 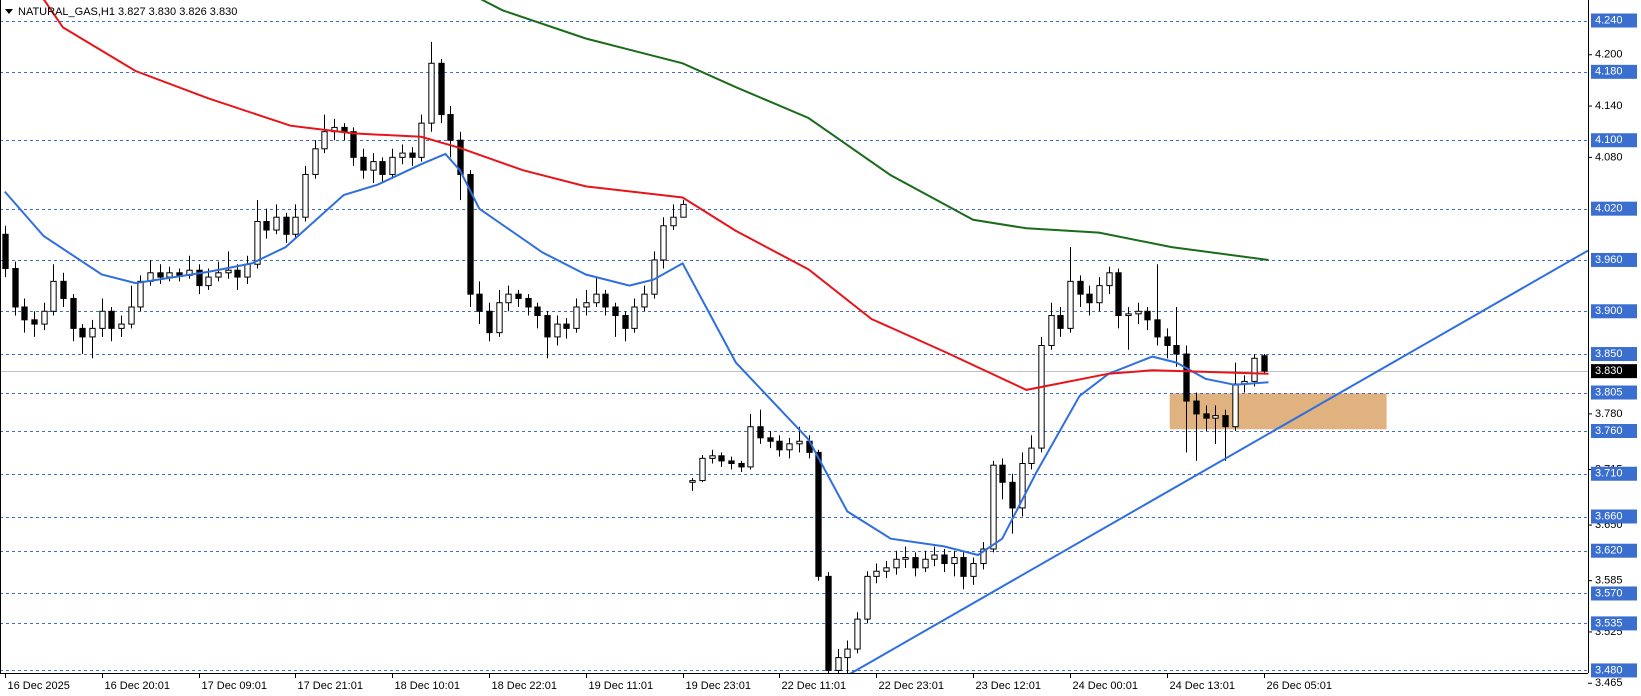 I want to click on x-tick-label: 22 Dec 23:01, so click(x=911, y=686).